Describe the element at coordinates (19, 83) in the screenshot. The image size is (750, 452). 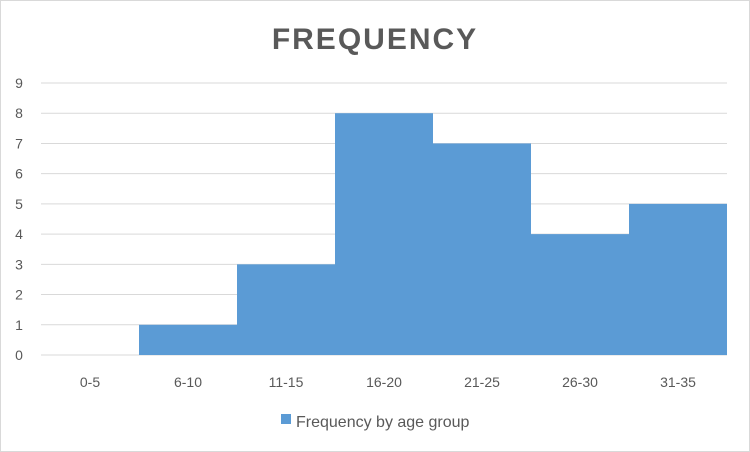
I see `y-tick-label: 9` at that location.